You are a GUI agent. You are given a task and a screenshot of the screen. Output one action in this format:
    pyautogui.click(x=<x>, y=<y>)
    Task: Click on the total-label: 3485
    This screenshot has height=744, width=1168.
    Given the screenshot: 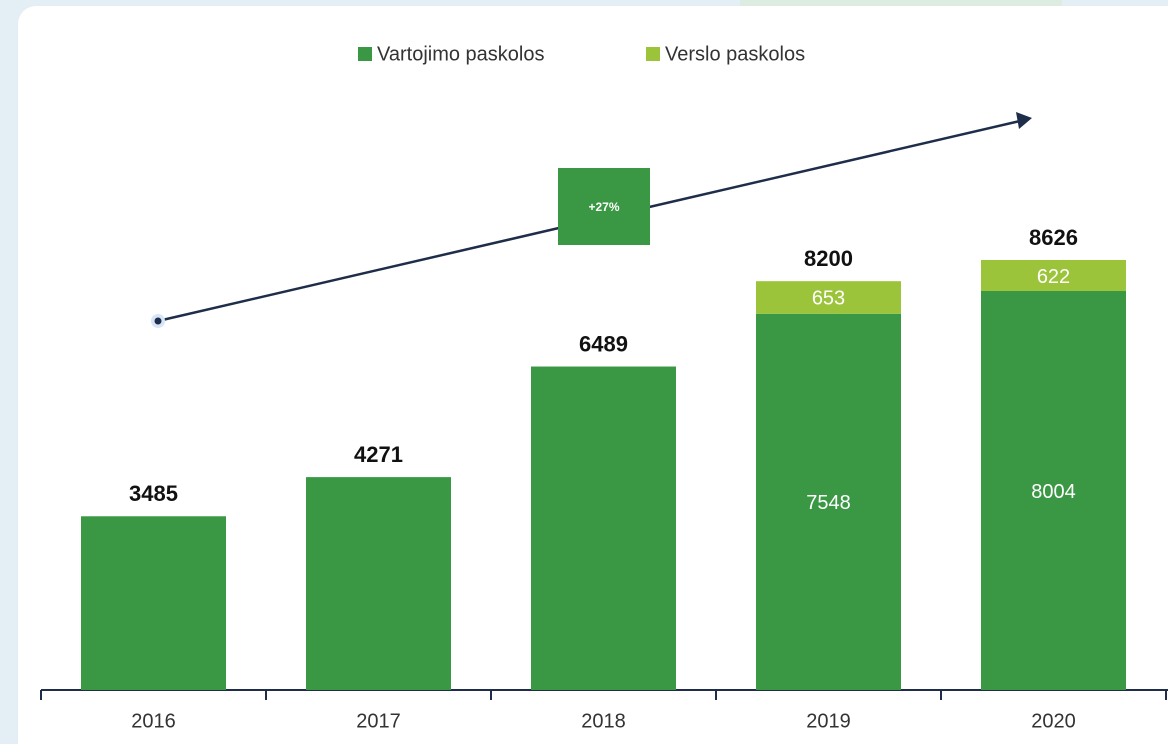 What is the action you would take?
    pyautogui.click(x=153, y=493)
    